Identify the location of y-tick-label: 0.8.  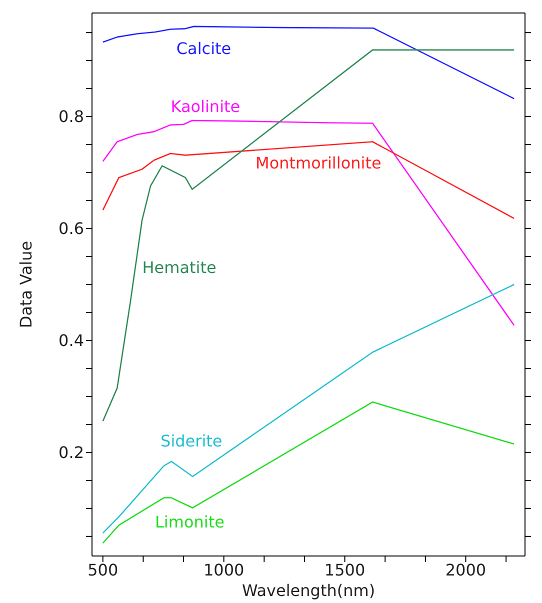
(71, 116).